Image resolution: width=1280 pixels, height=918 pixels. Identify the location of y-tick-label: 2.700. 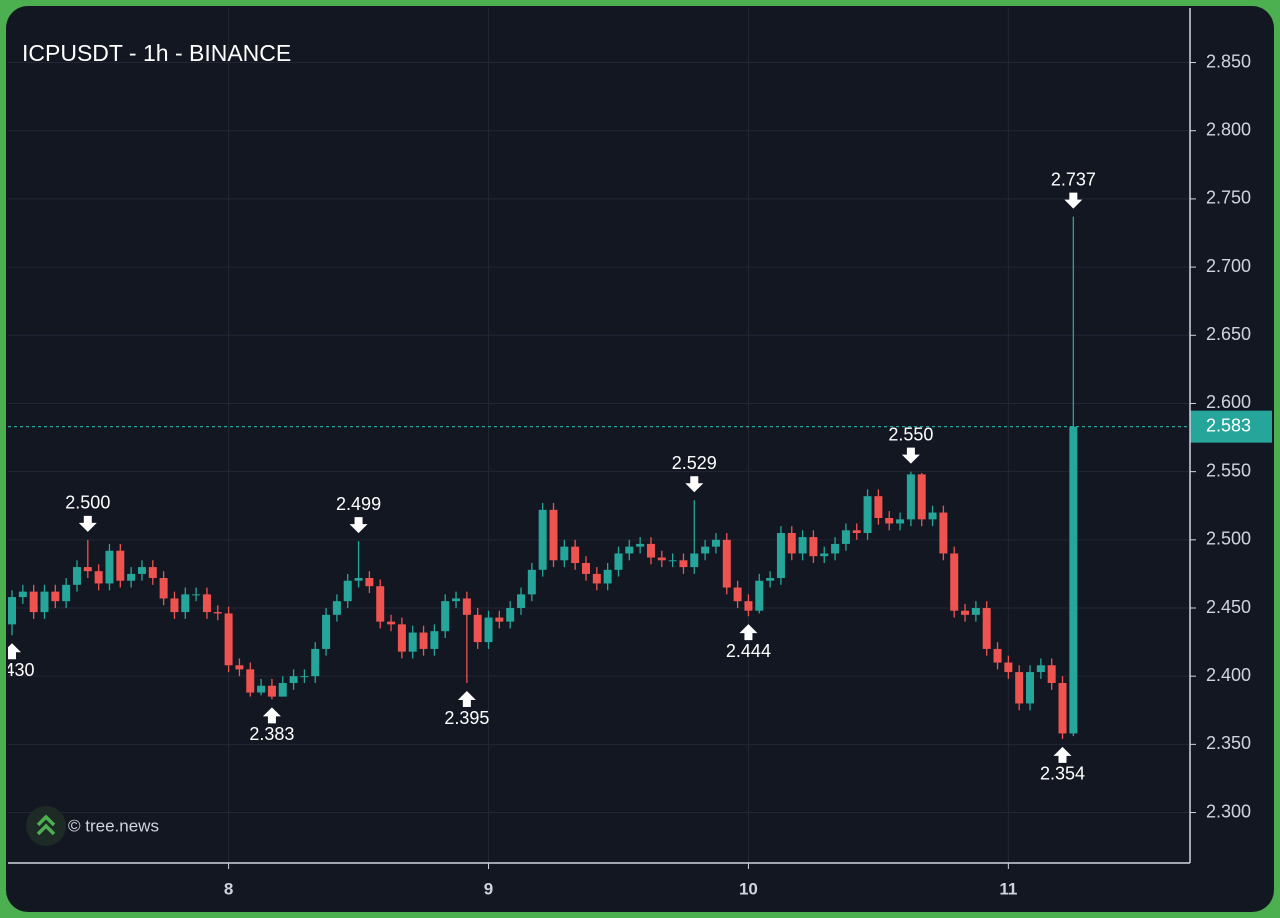
(1228, 266).